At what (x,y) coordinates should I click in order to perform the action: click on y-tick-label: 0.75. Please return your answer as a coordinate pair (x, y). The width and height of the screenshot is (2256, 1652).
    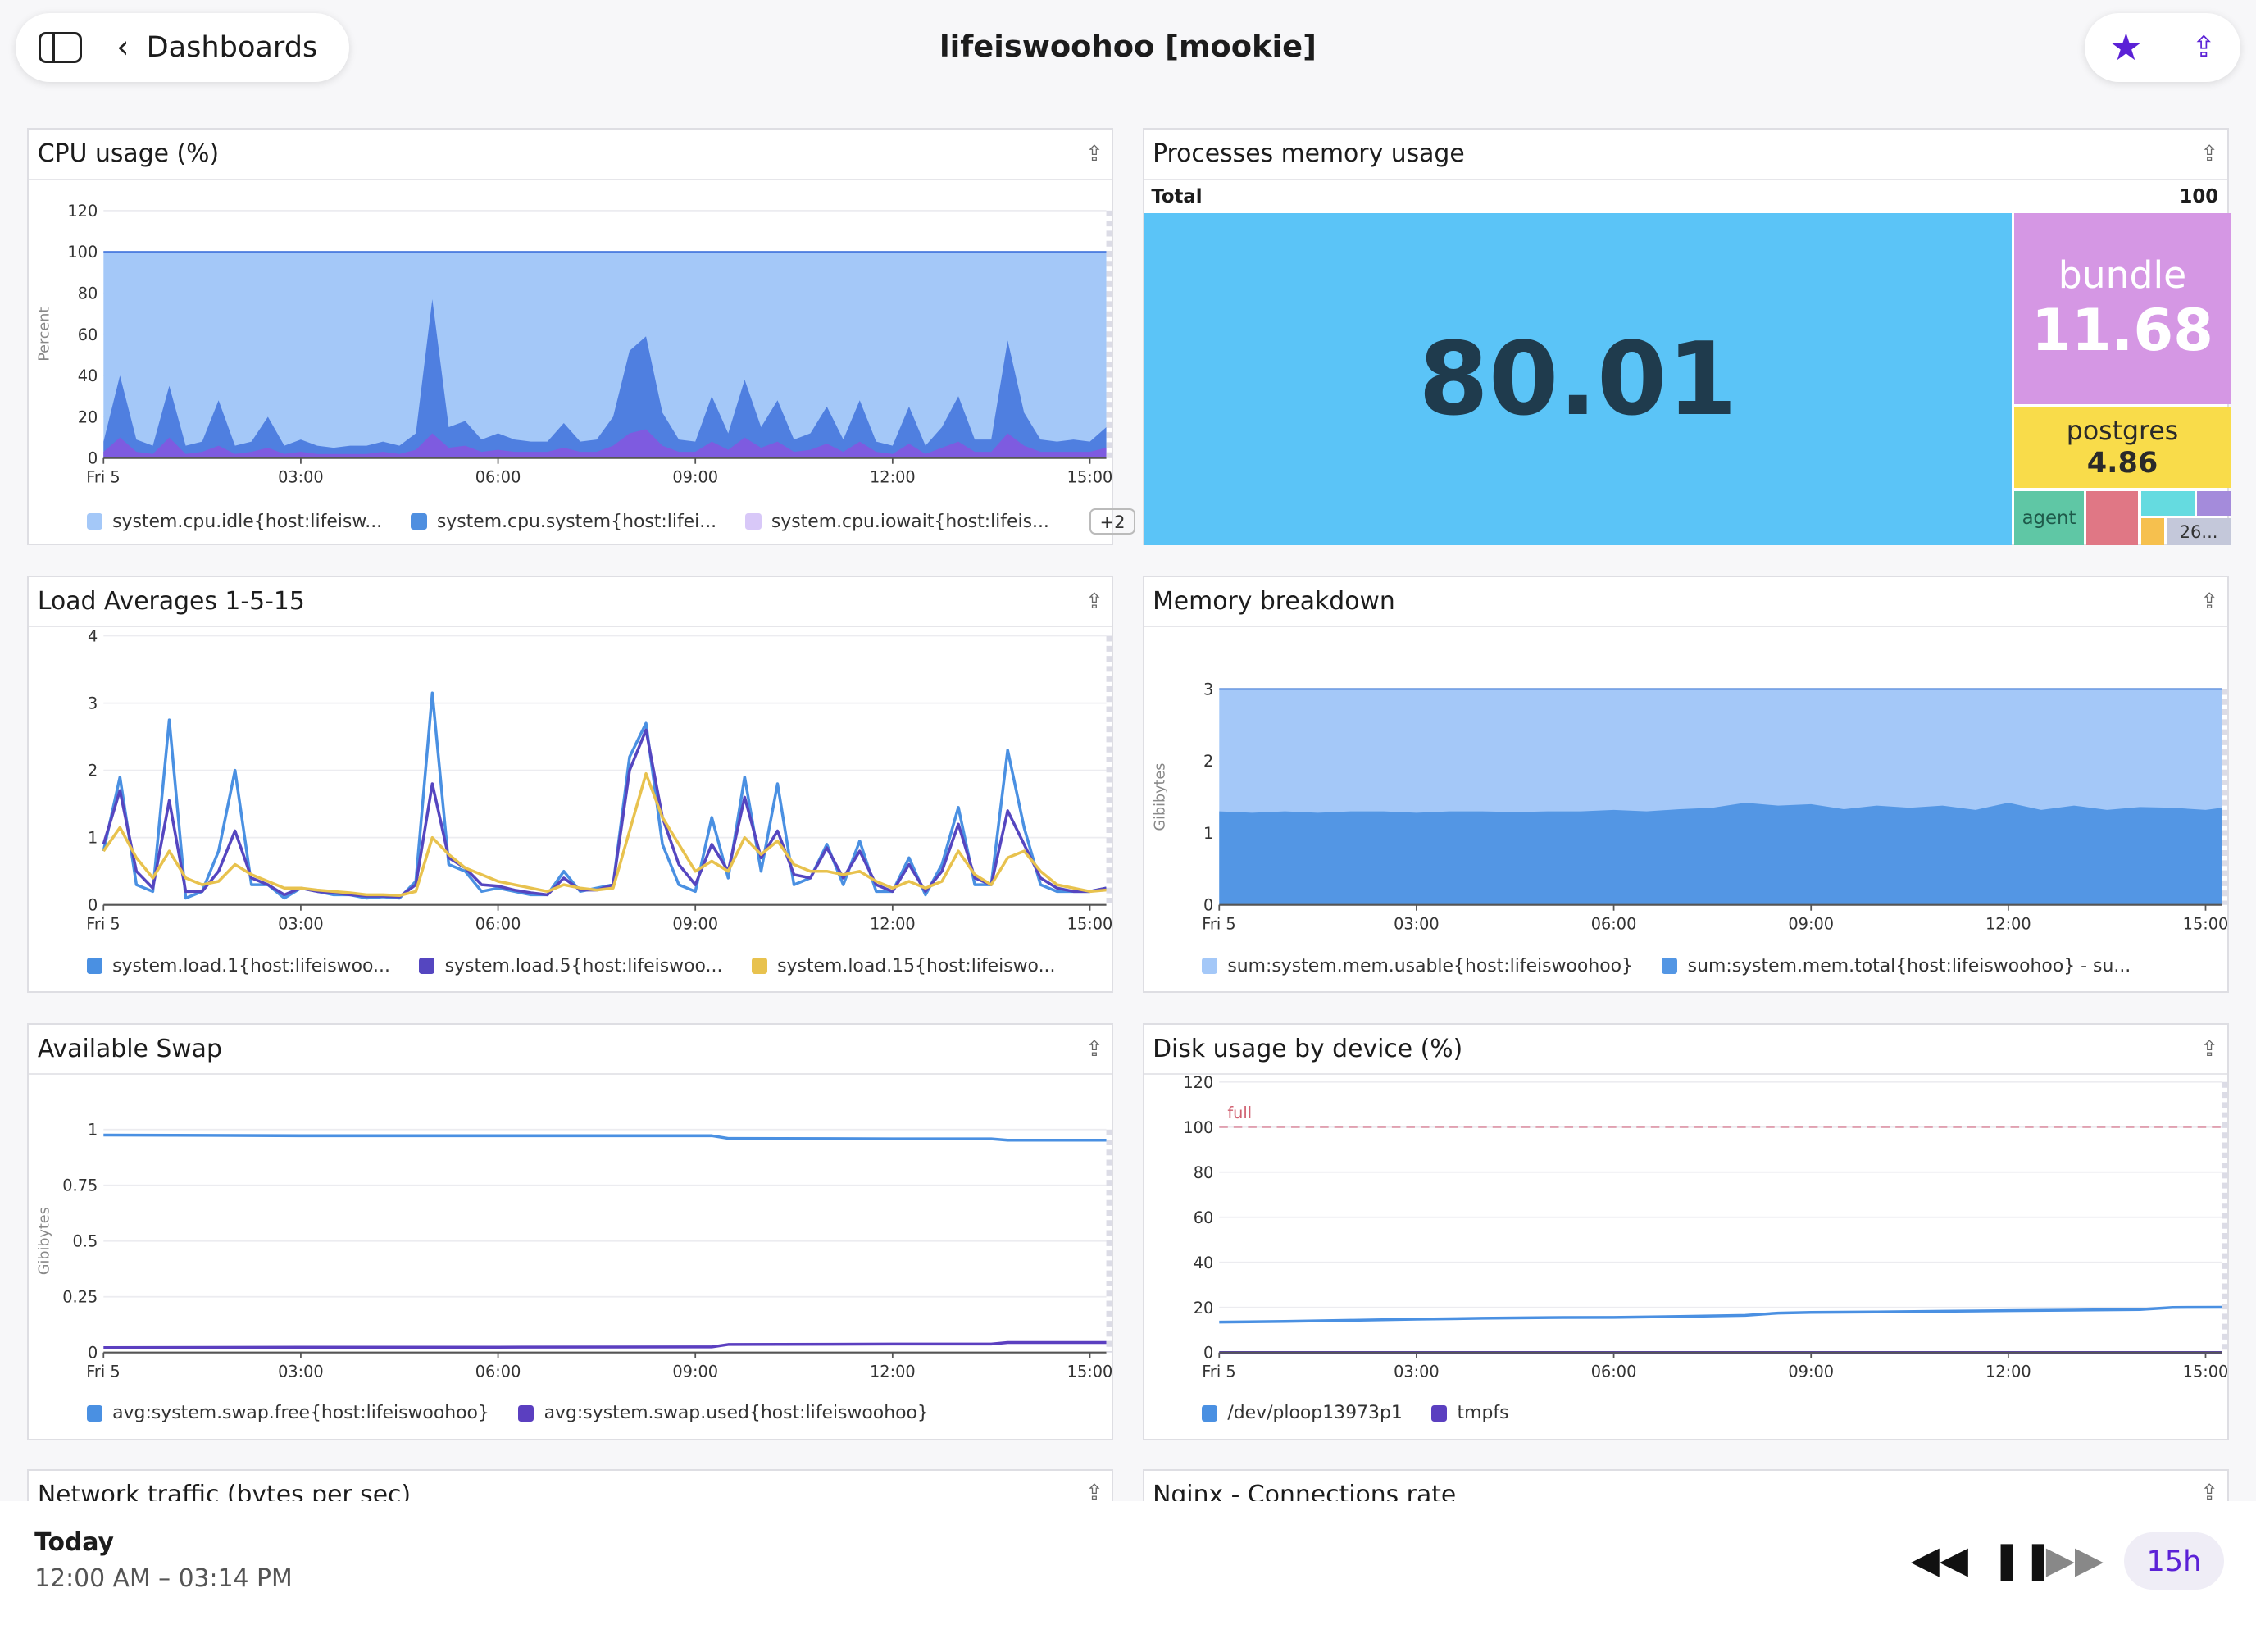
    Looking at the image, I should click on (80, 1185).